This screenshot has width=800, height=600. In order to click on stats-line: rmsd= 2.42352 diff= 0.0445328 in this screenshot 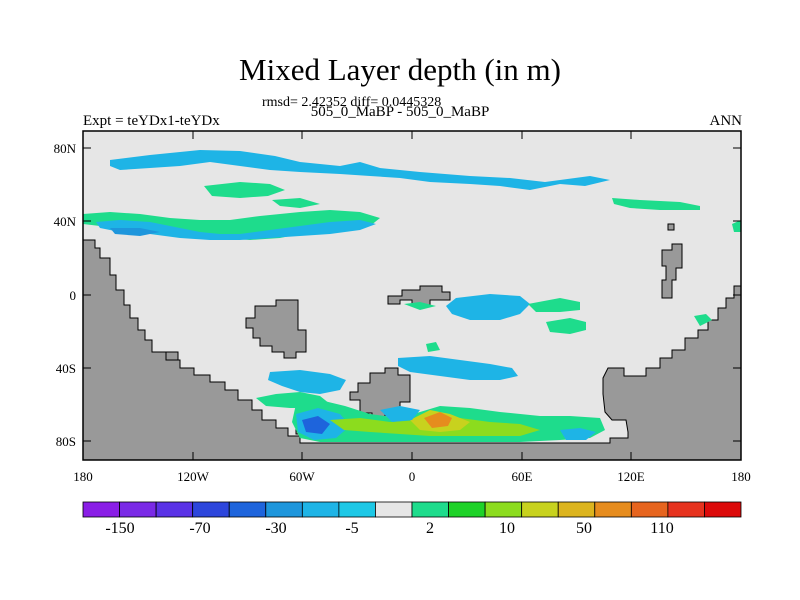, I will do `click(352, 102)`.